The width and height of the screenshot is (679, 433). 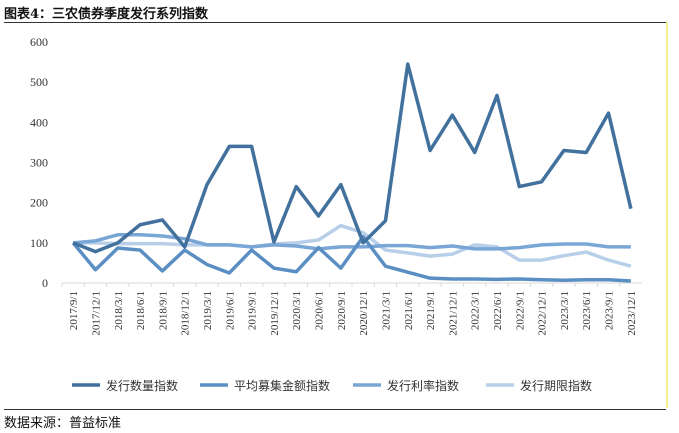 What do you see at coordinates (409, 310) in the screenshot?
I see `x-tick-label: 2021/6/1` at bounding box center [409, 310].